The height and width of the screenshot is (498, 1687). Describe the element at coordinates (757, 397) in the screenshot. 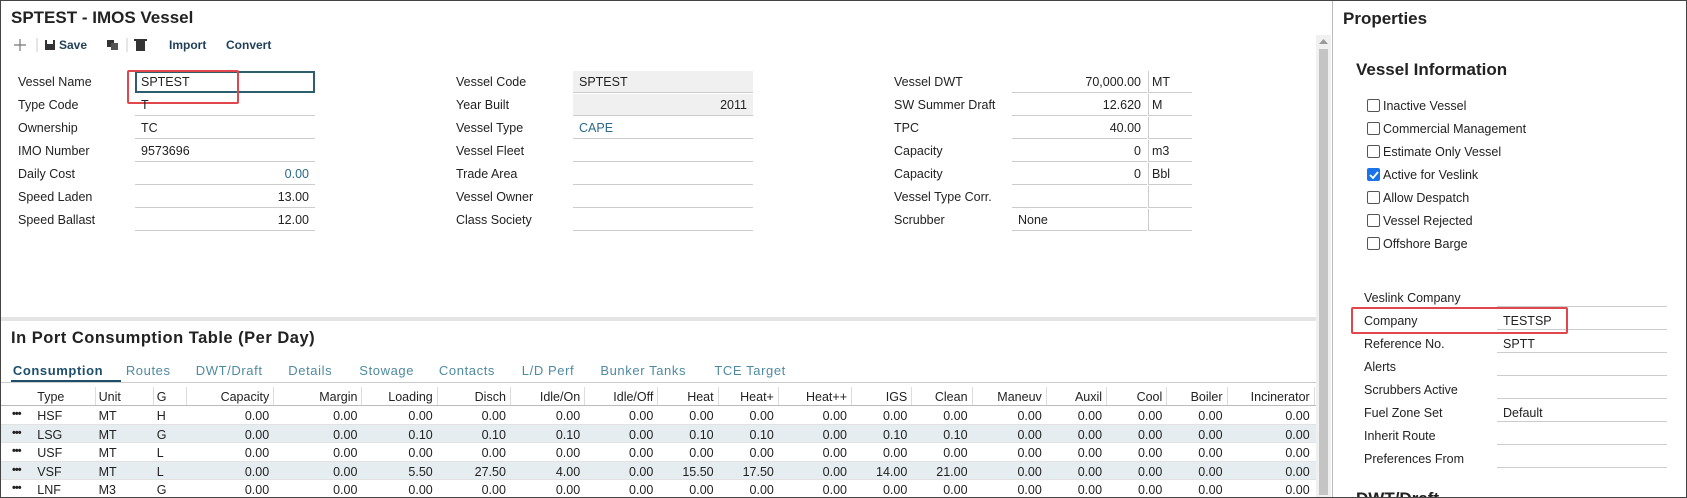

I see `column-header: Heat+` at that location.